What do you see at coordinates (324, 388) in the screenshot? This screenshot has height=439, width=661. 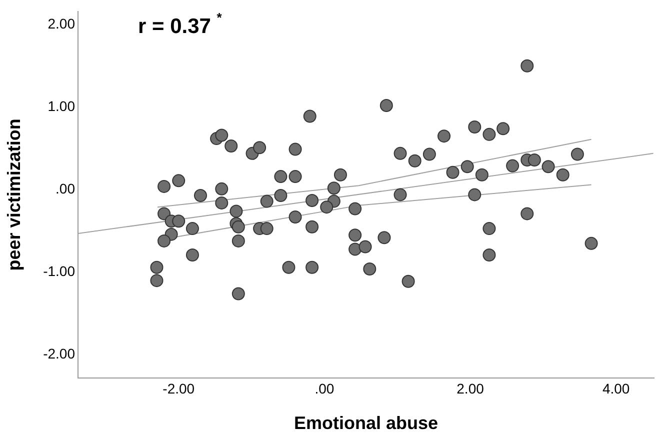 I see `x-tick-label: .00` at bounding box center [324, 388].